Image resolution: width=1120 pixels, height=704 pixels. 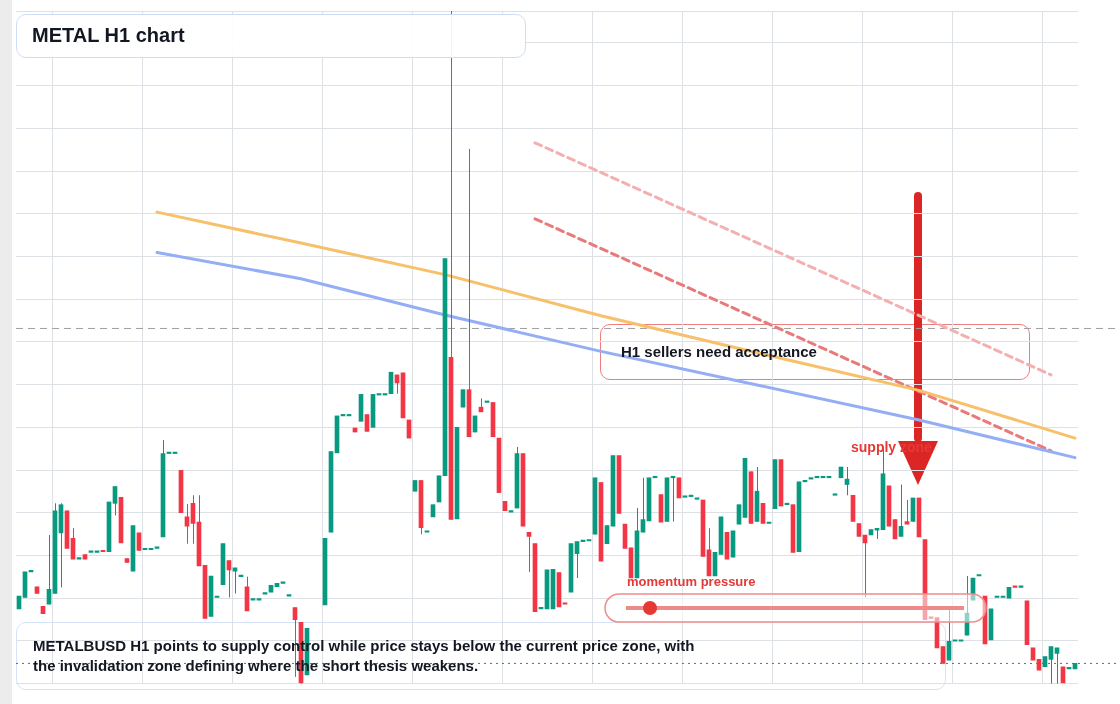 I want to click on annotation: momentum pressure, so click(x=691, y=581).